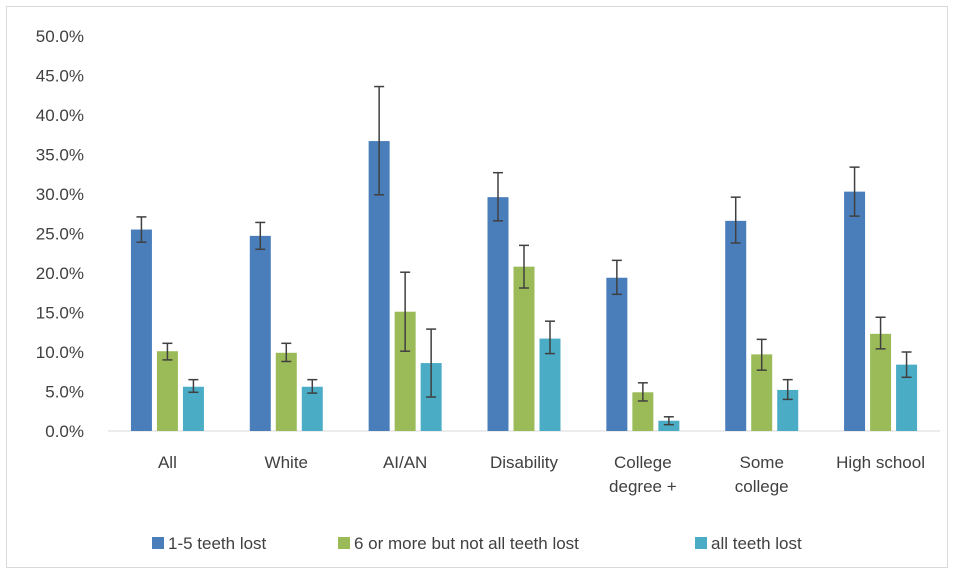  Describe the element at coordinates (217, 543) in the screenshot. I see `legend-label: 1-5 teeth lost` at that location.